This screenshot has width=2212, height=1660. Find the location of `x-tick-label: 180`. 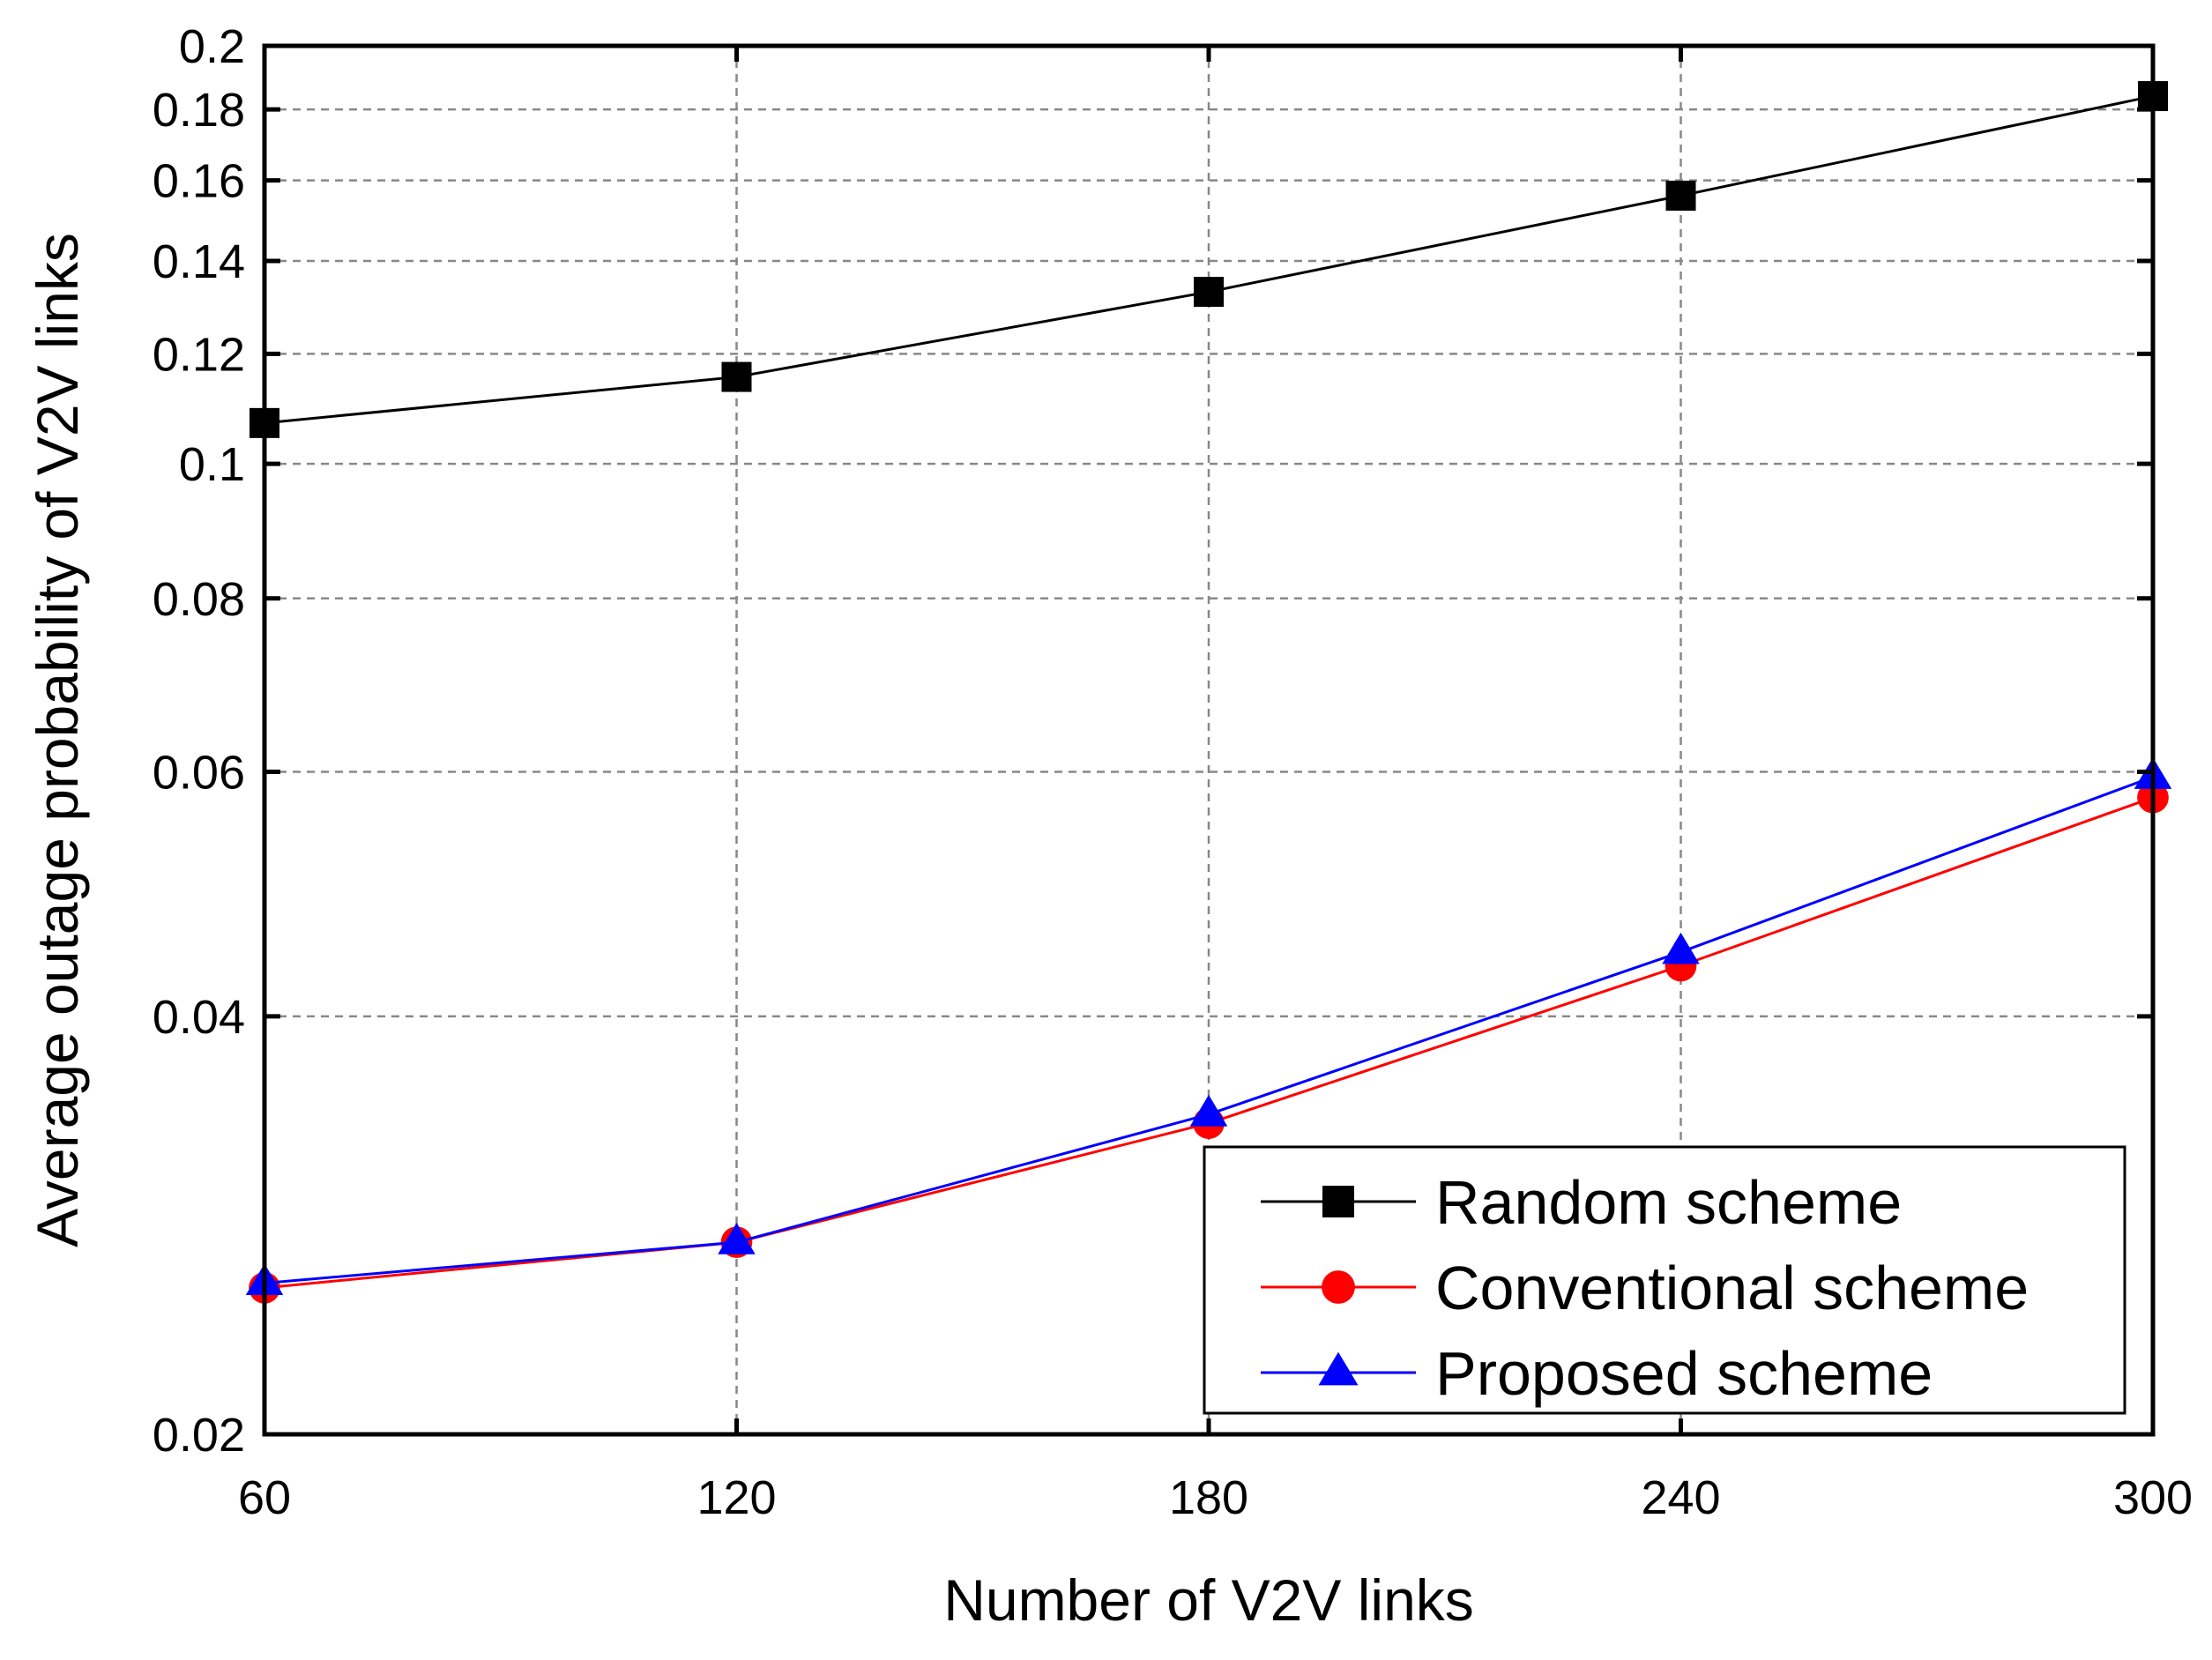

x-tick-label: 180 is located at coordinates (1208, 1497).